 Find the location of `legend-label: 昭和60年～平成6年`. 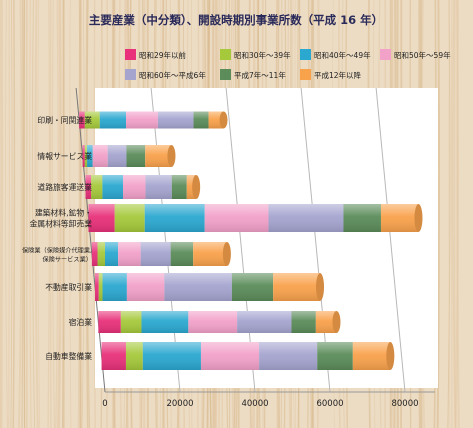

legend-label: 昭和60年～平成6年 is located at coordinates (172, 75).